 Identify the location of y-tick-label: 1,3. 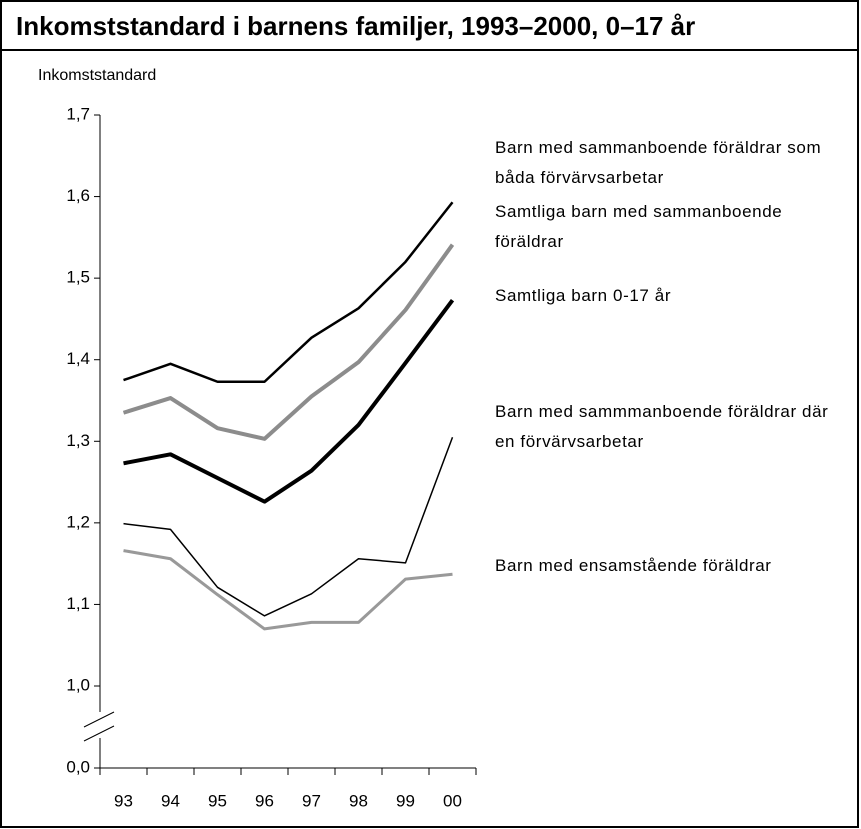
(78, 440).